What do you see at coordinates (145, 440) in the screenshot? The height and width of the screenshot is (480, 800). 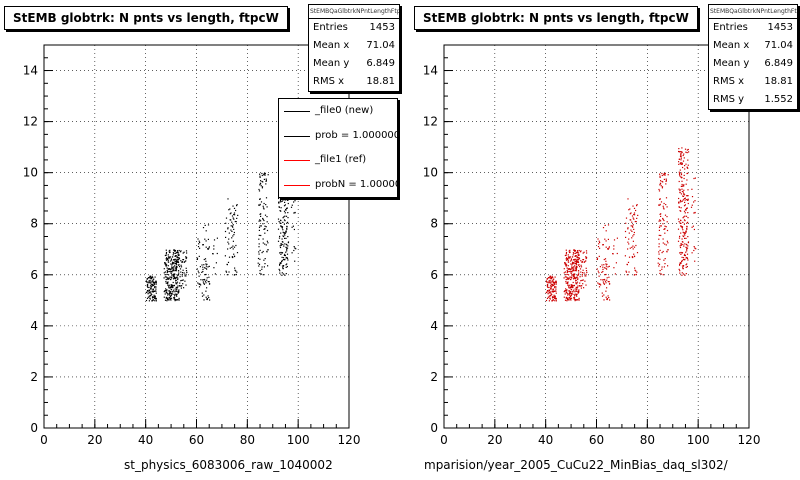 I see `x-tick-label: 40` at bounding box center [145, 440].